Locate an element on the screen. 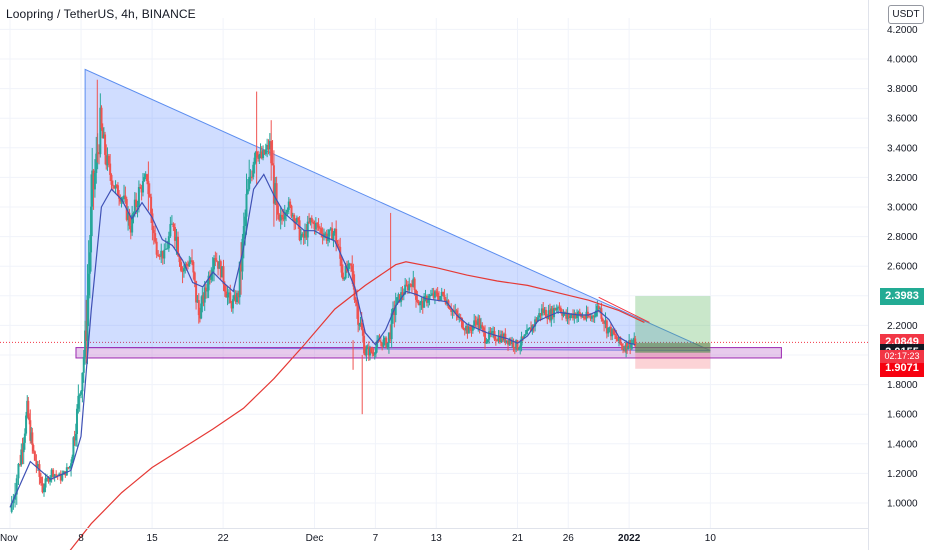  support-zone is located at coordinates (428, 353).